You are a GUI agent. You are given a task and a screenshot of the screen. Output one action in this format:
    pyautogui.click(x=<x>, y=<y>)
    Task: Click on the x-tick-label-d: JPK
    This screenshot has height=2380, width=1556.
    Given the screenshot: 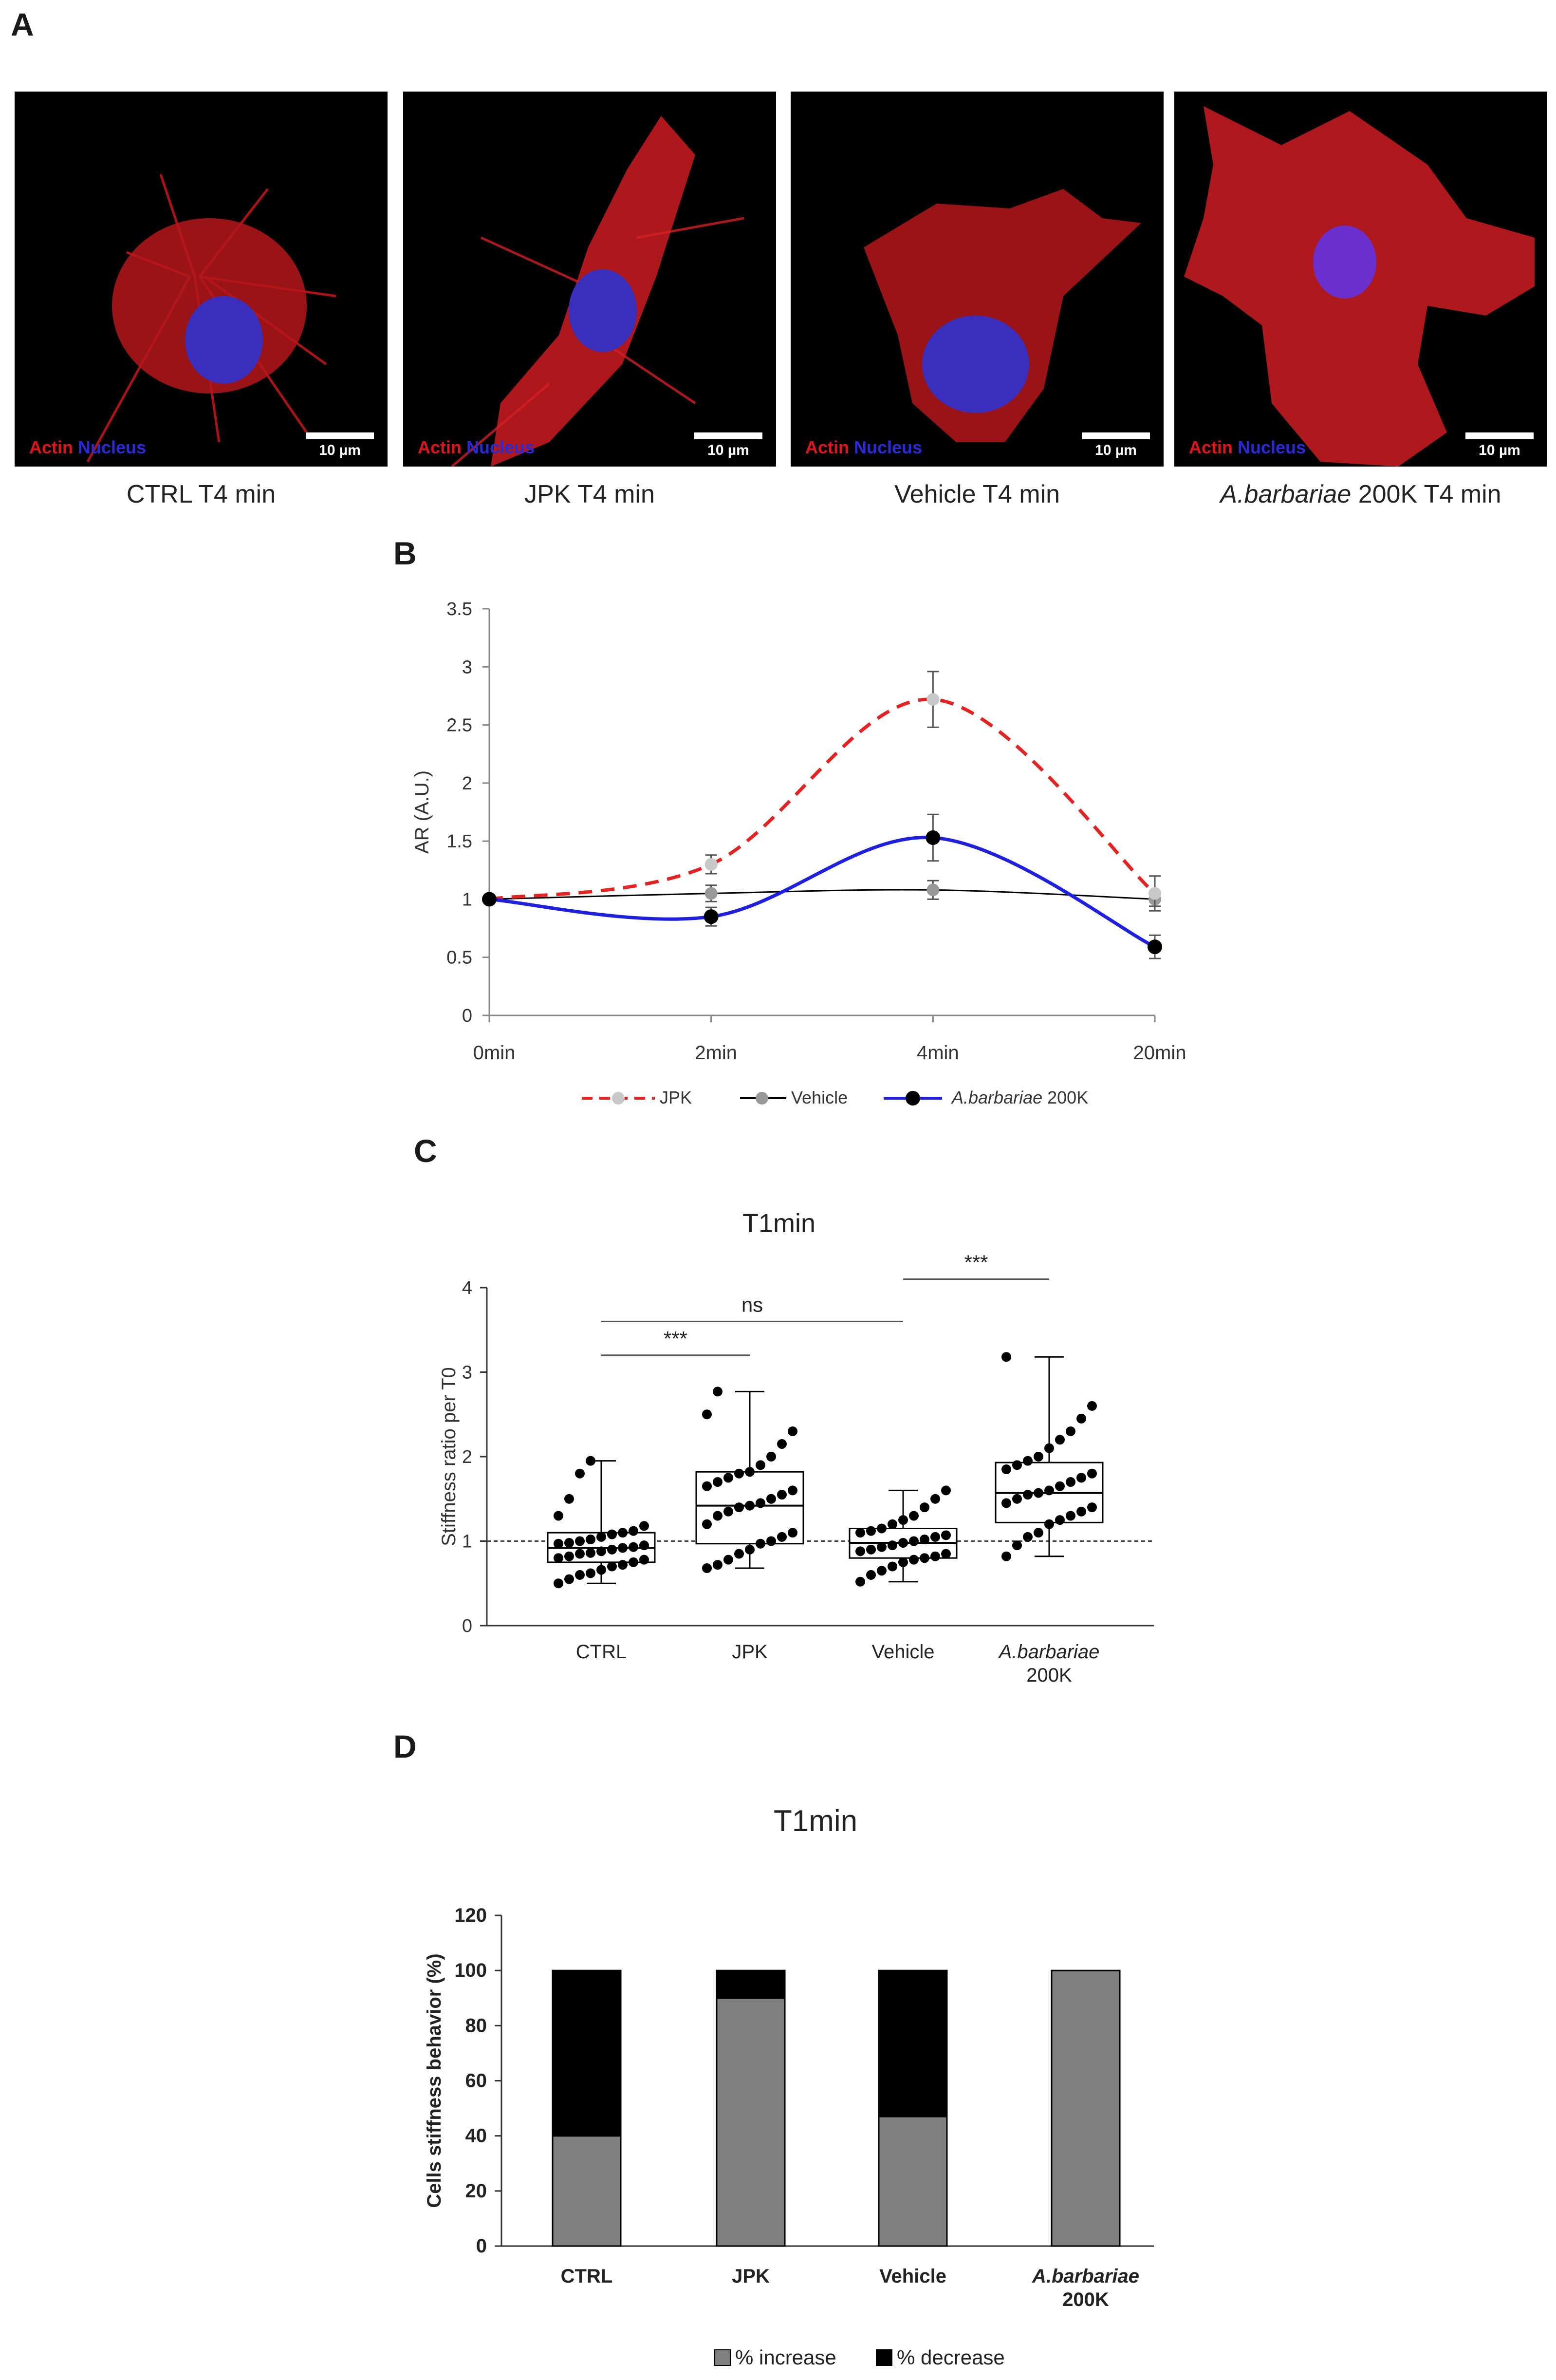 What is the action you would take?
    pyautogui.click(x=751, y=2276)
    